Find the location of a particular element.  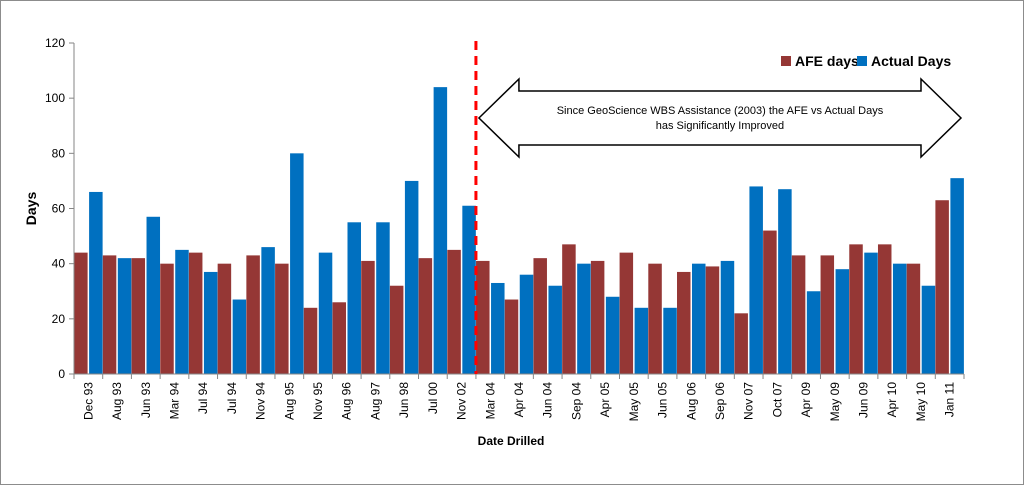

x-tick-label: Jun 93 is located at coordinates (146, 400).